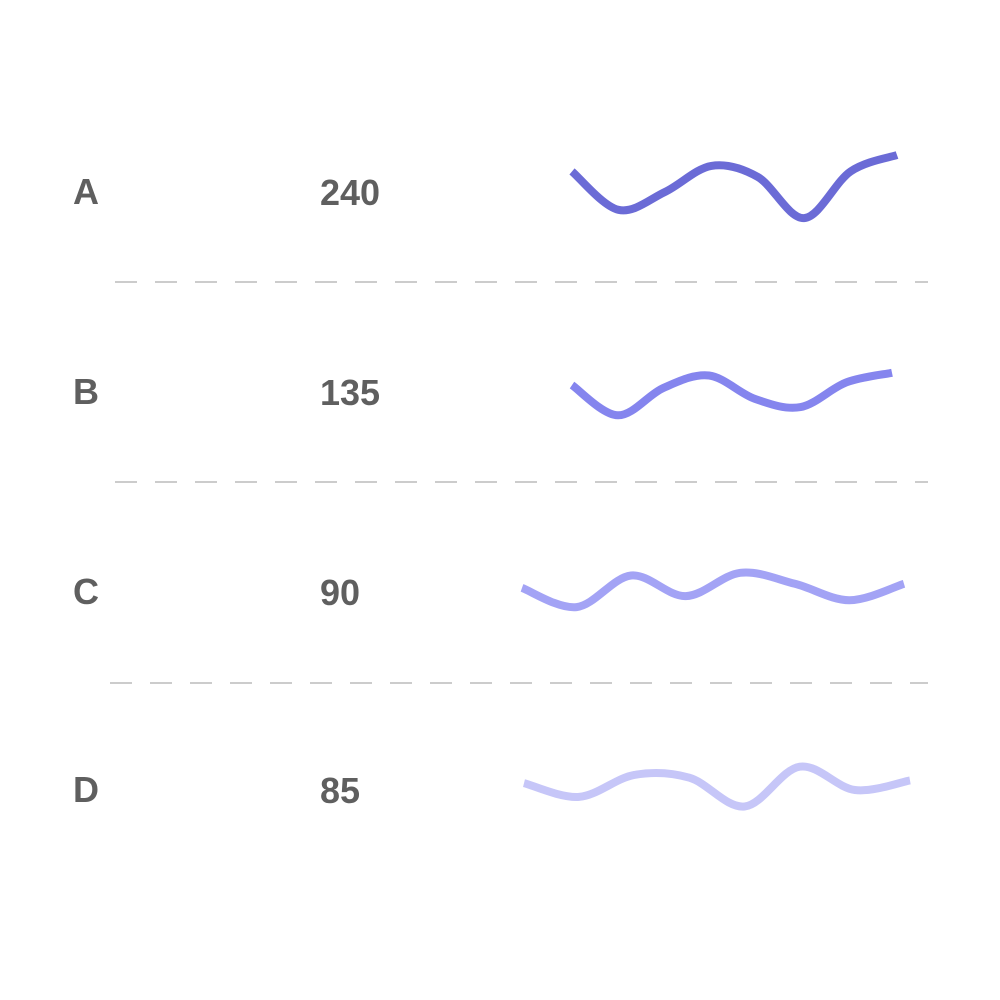 Image resolution: width=1000 pixels, height=1000 pixels. I want to click on table-row: D 85, so click(492, 786).